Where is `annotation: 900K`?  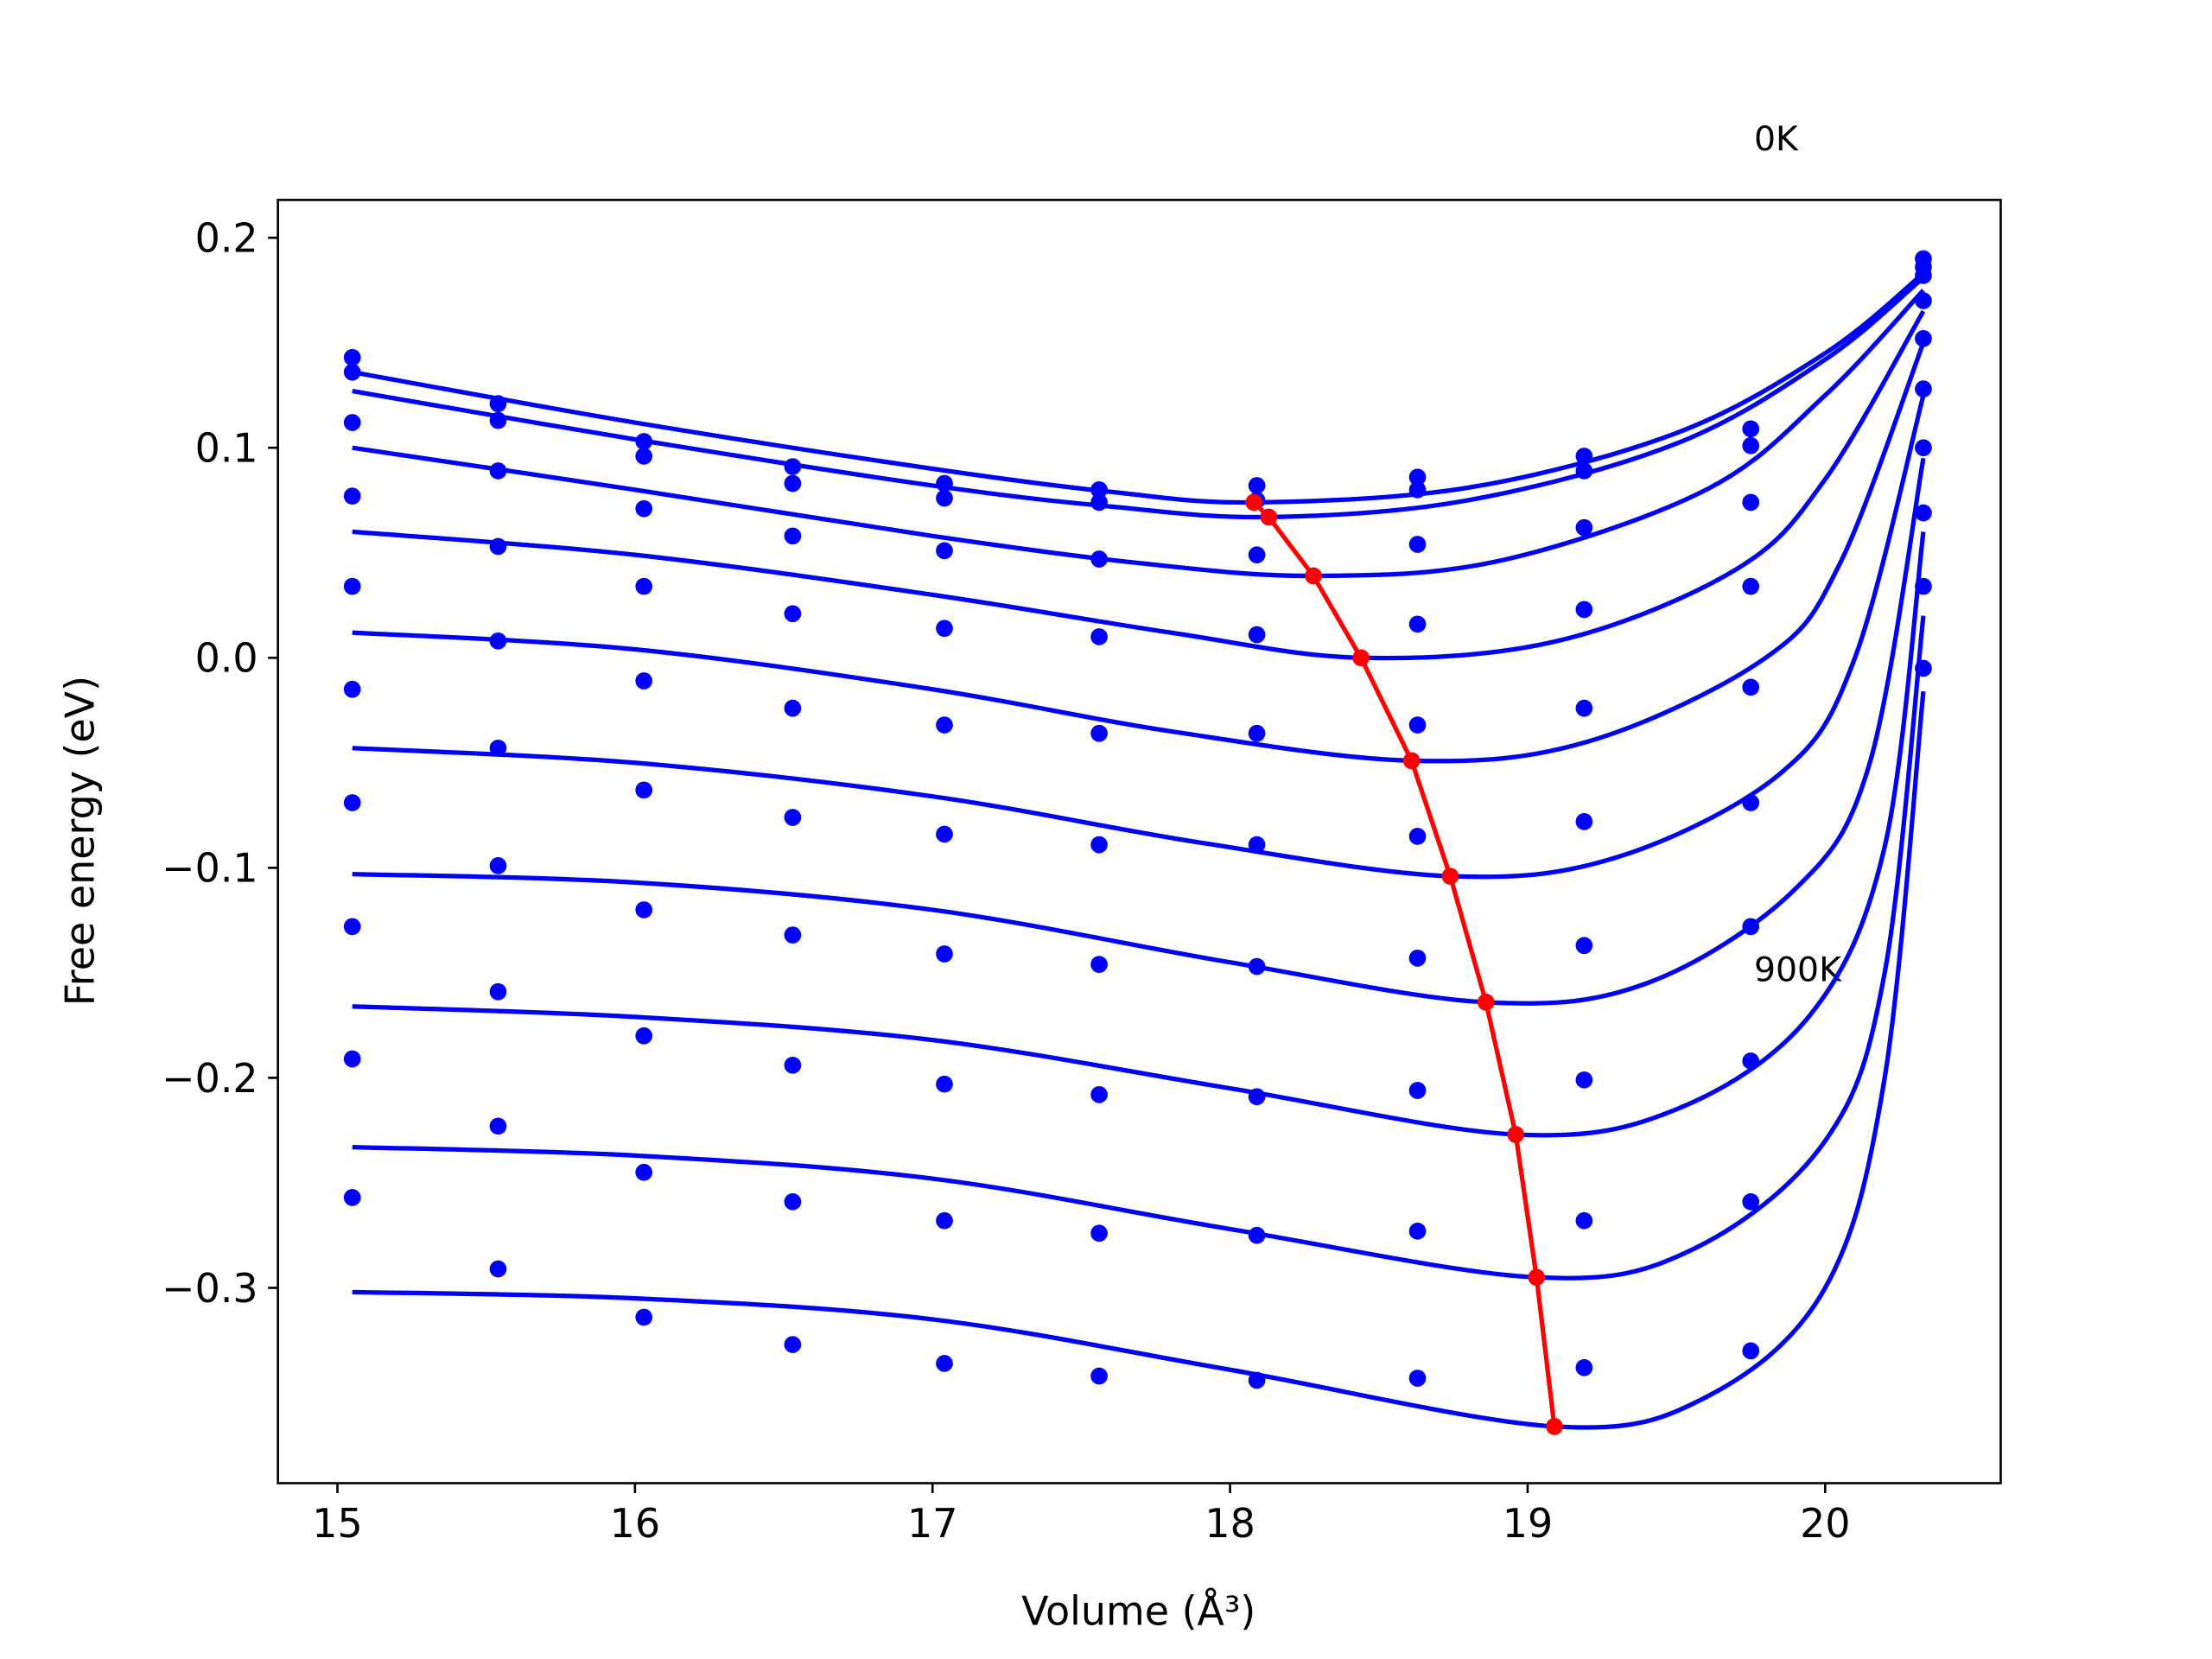
annotation: 900K is located at coordinates (1798, 970).